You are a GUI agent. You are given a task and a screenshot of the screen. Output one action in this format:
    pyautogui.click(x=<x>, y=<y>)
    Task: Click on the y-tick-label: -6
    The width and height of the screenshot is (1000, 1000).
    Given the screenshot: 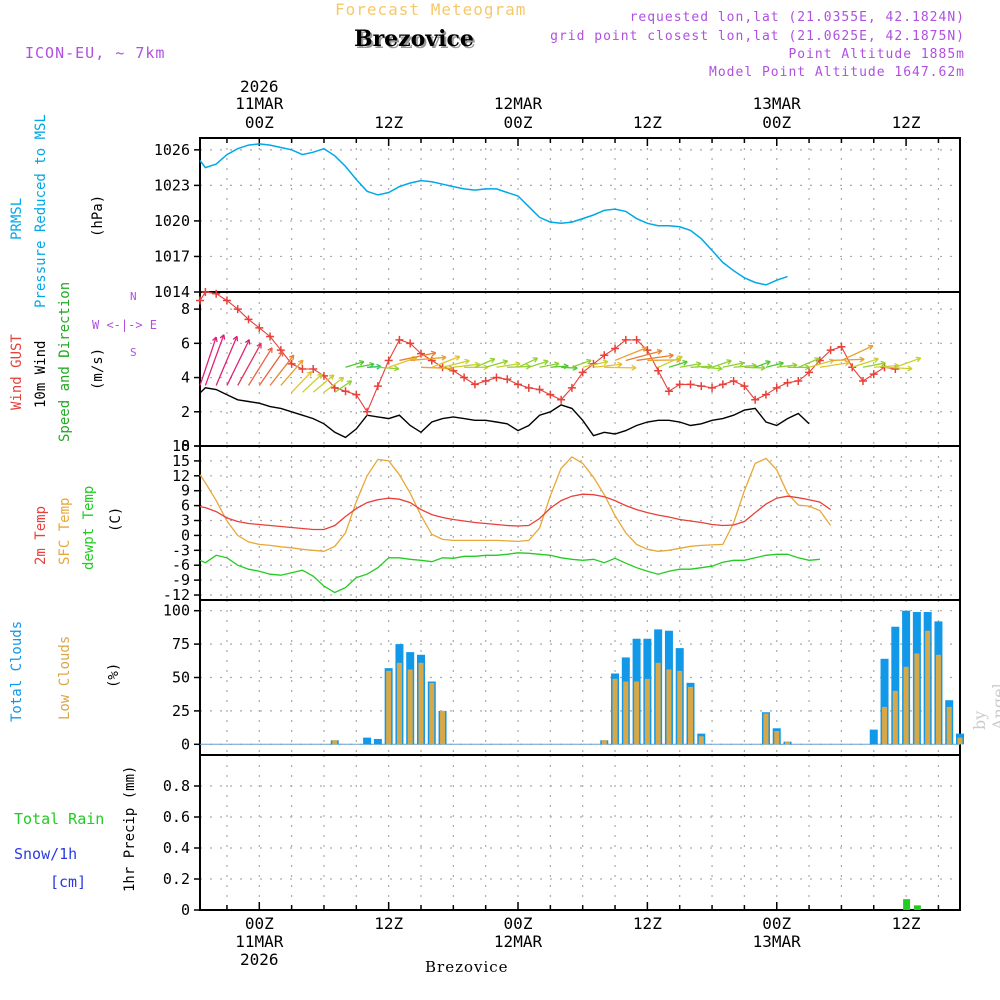 What is the action you would take?
    pyautogui.click(x=181, y=565)
    